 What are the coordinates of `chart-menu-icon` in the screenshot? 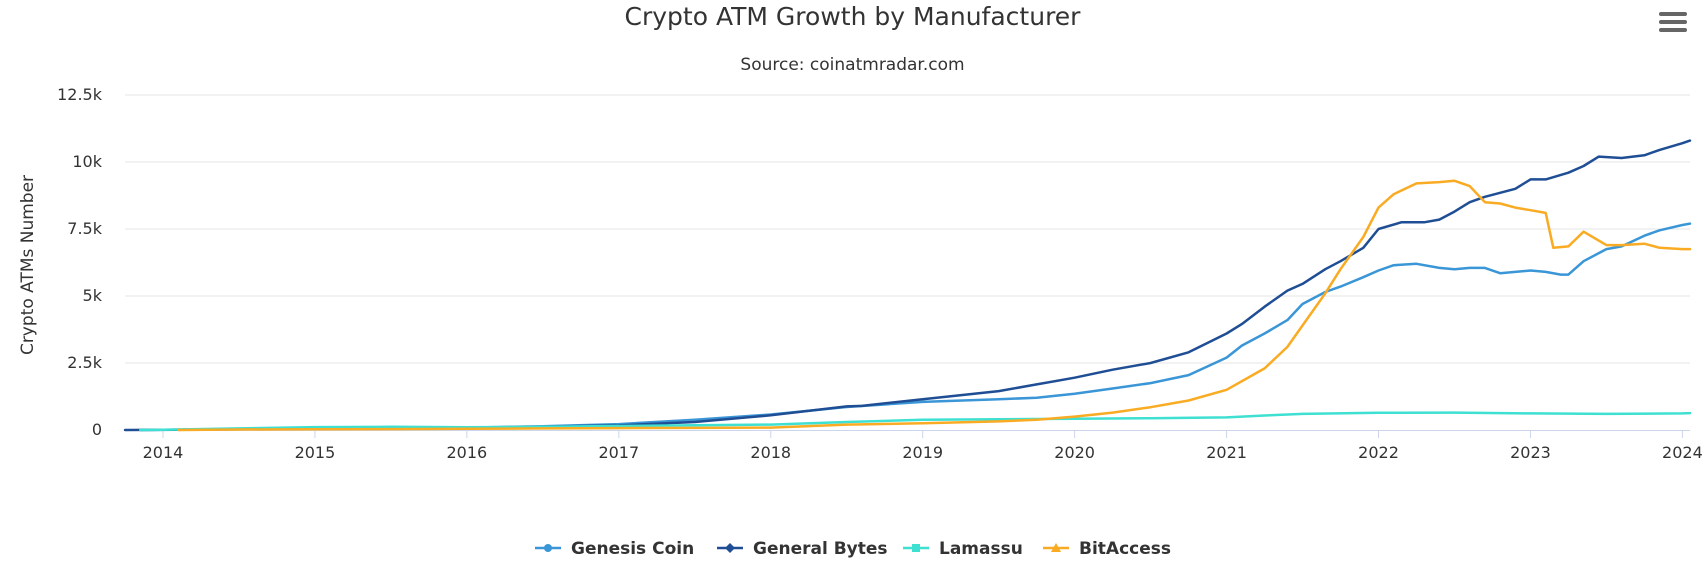 It's located at (1673, 23).